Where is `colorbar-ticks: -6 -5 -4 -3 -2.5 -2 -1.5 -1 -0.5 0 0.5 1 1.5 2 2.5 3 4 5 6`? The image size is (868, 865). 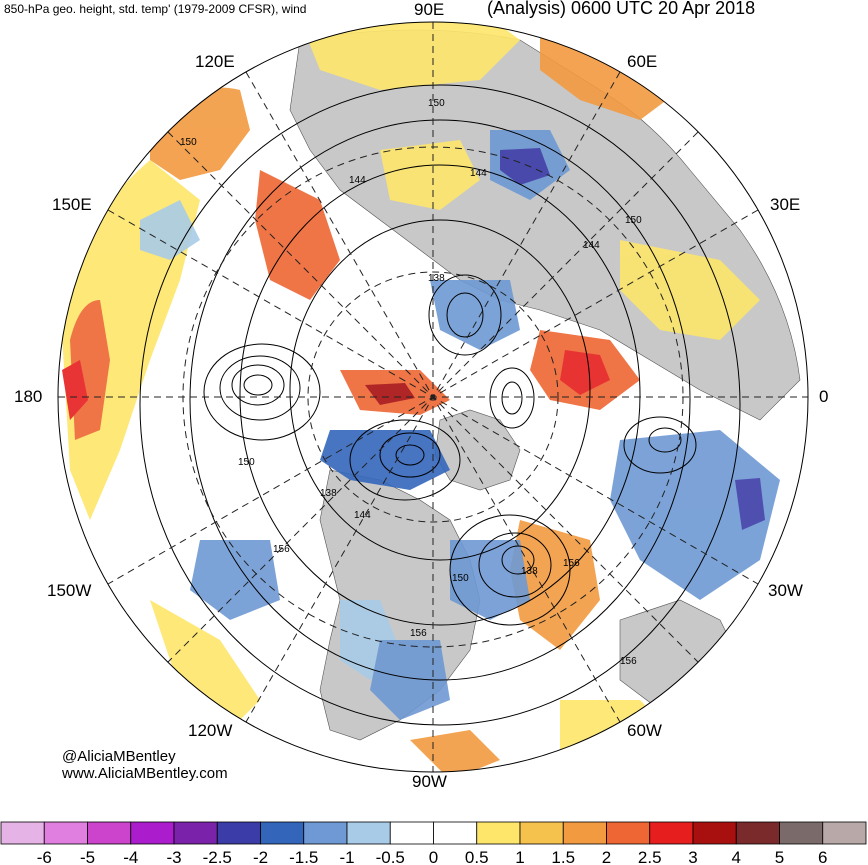
colorbar-ticks: -6 -5 -4 -3 -2.5 -2 -1.5 -1 -0.5 0 0.5 1 1.5 2 2.5 3 4 5 6 is located at coordinates (432, 856).